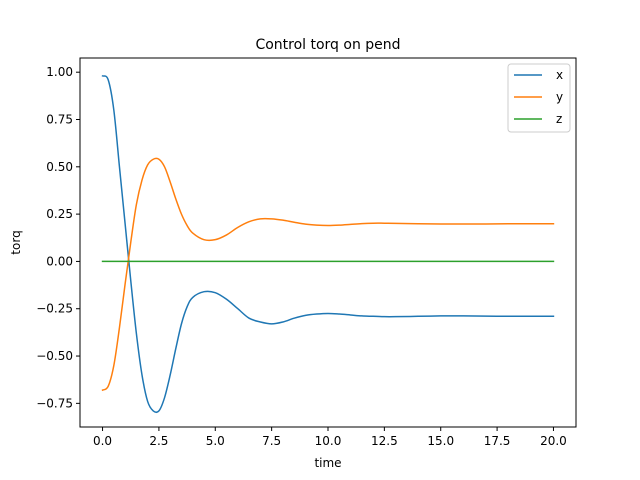  I want to click on x-tick-label: 7.5, so click(271, 441).